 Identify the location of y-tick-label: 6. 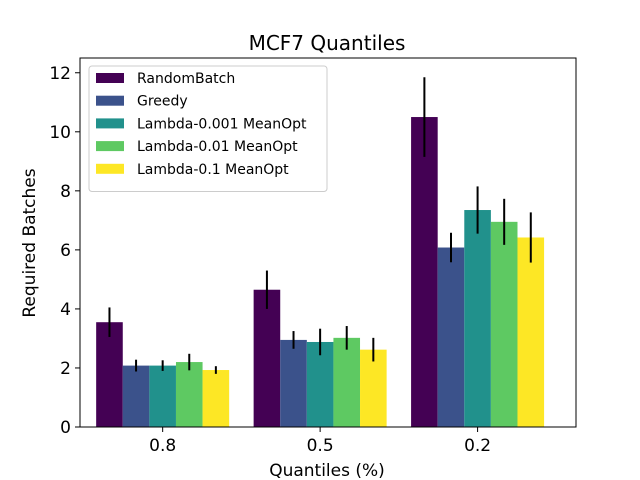
(65, 251).